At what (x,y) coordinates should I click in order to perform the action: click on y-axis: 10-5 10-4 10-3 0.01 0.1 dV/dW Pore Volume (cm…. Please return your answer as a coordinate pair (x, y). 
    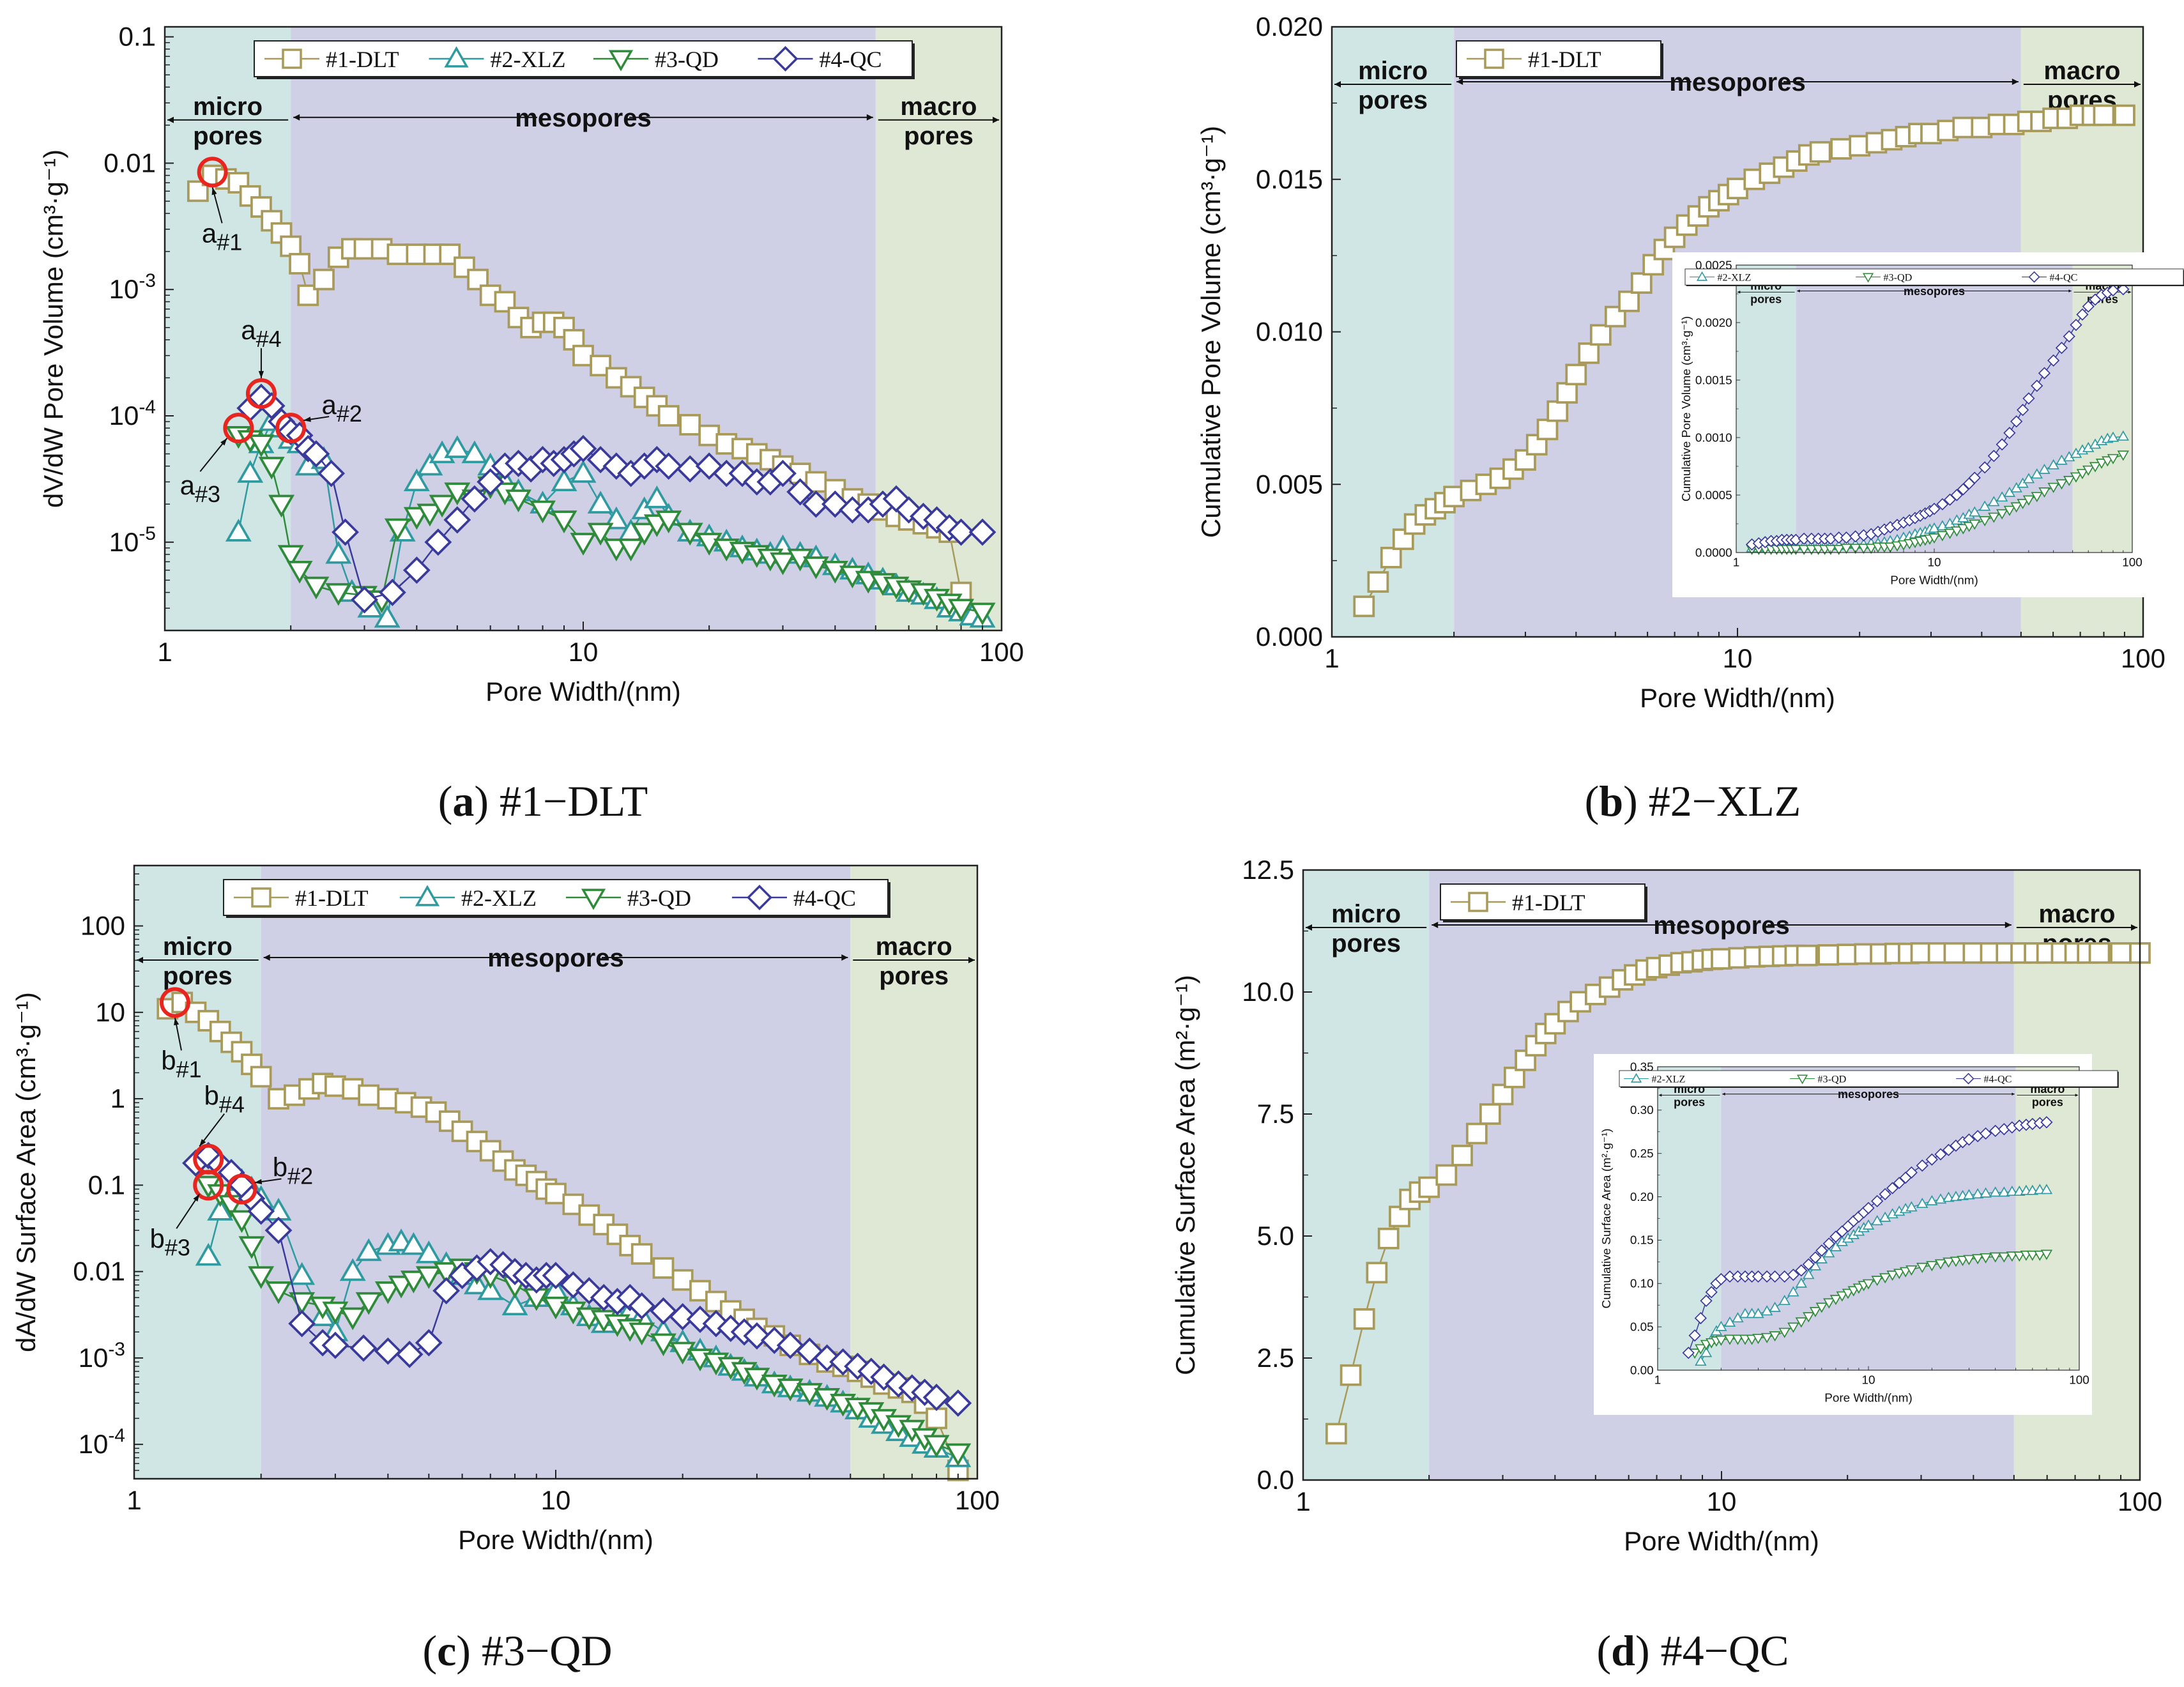
    Looking at the image, I should click on (106, 327).